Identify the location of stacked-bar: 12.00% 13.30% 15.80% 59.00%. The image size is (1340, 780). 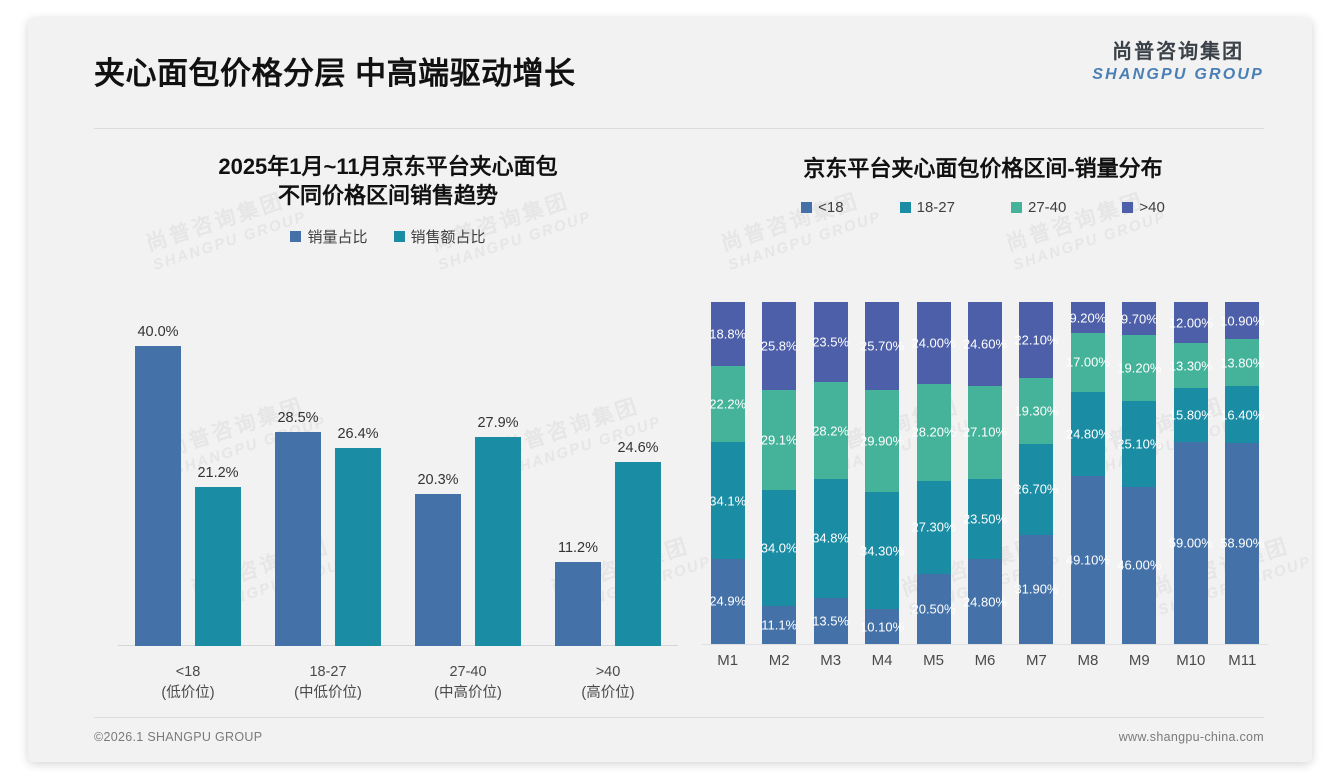
(1191, 473).